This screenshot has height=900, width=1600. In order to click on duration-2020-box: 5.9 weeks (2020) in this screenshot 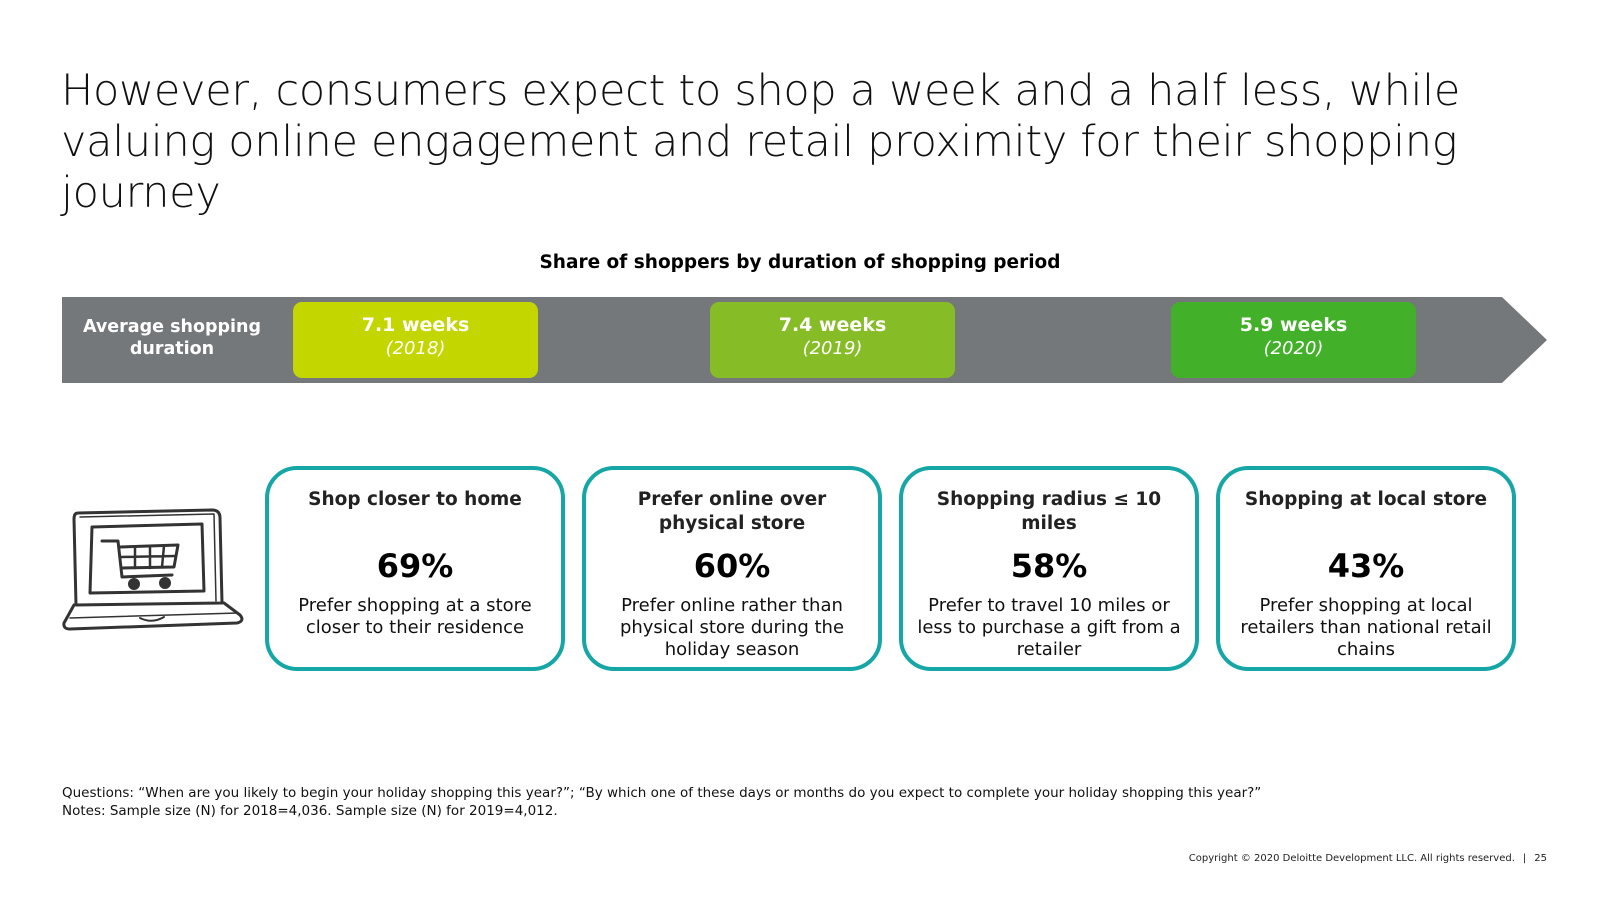, I will do `click(1293, 340)`.